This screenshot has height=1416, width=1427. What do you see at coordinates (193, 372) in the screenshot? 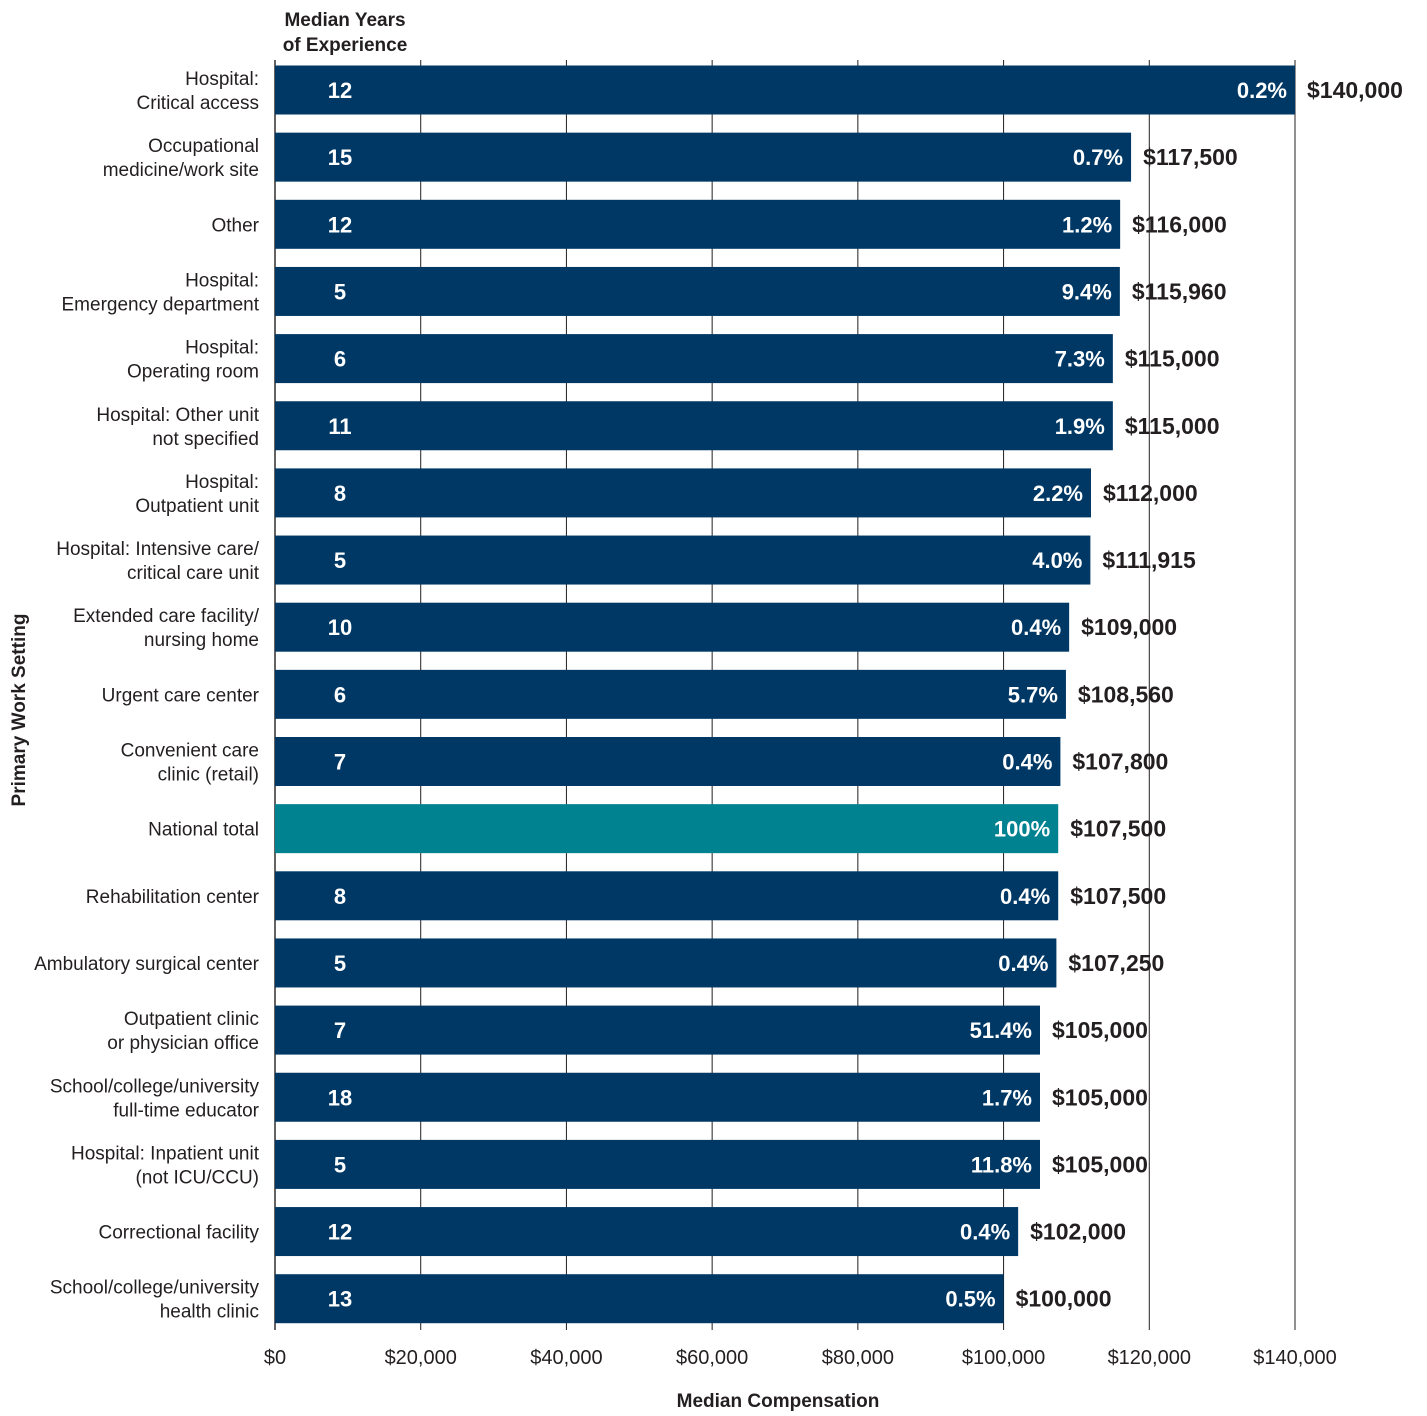
I see `category-label: Operating room` at bounding box center [193, 372].